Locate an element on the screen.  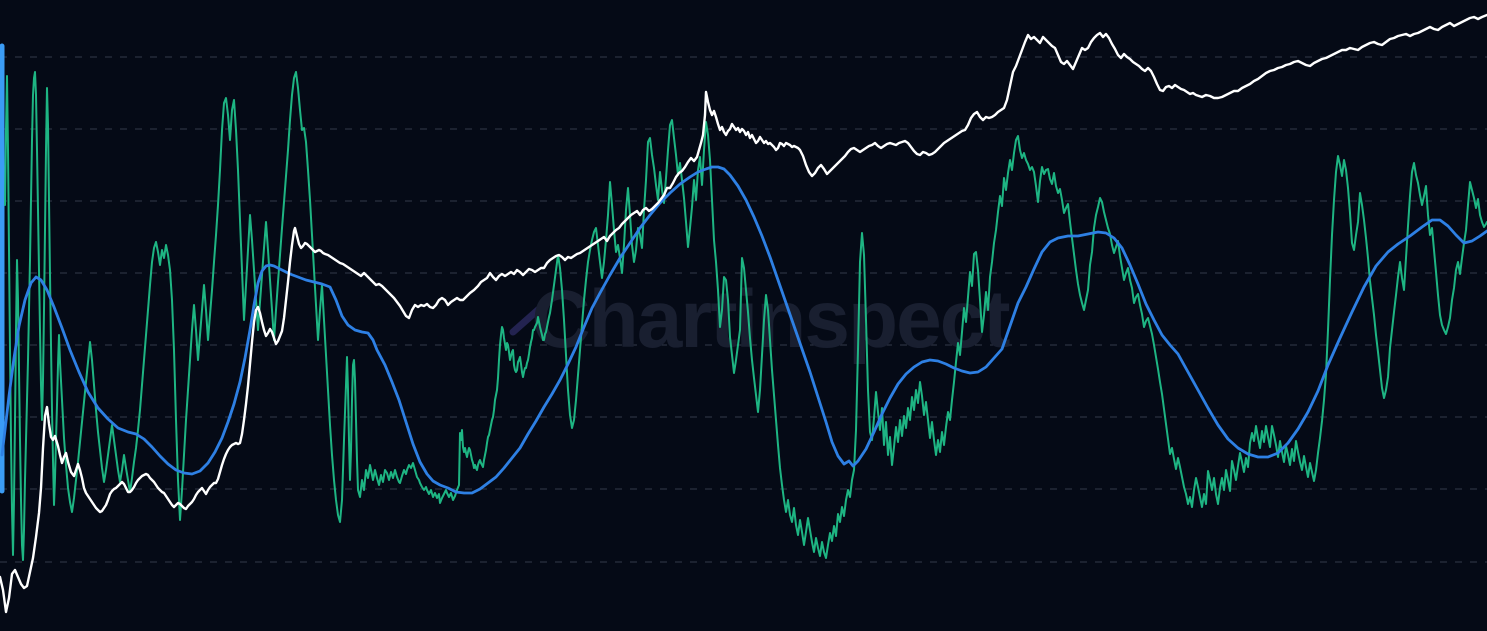
watermark-swoosh-icon is located at coordinates (534, 313).